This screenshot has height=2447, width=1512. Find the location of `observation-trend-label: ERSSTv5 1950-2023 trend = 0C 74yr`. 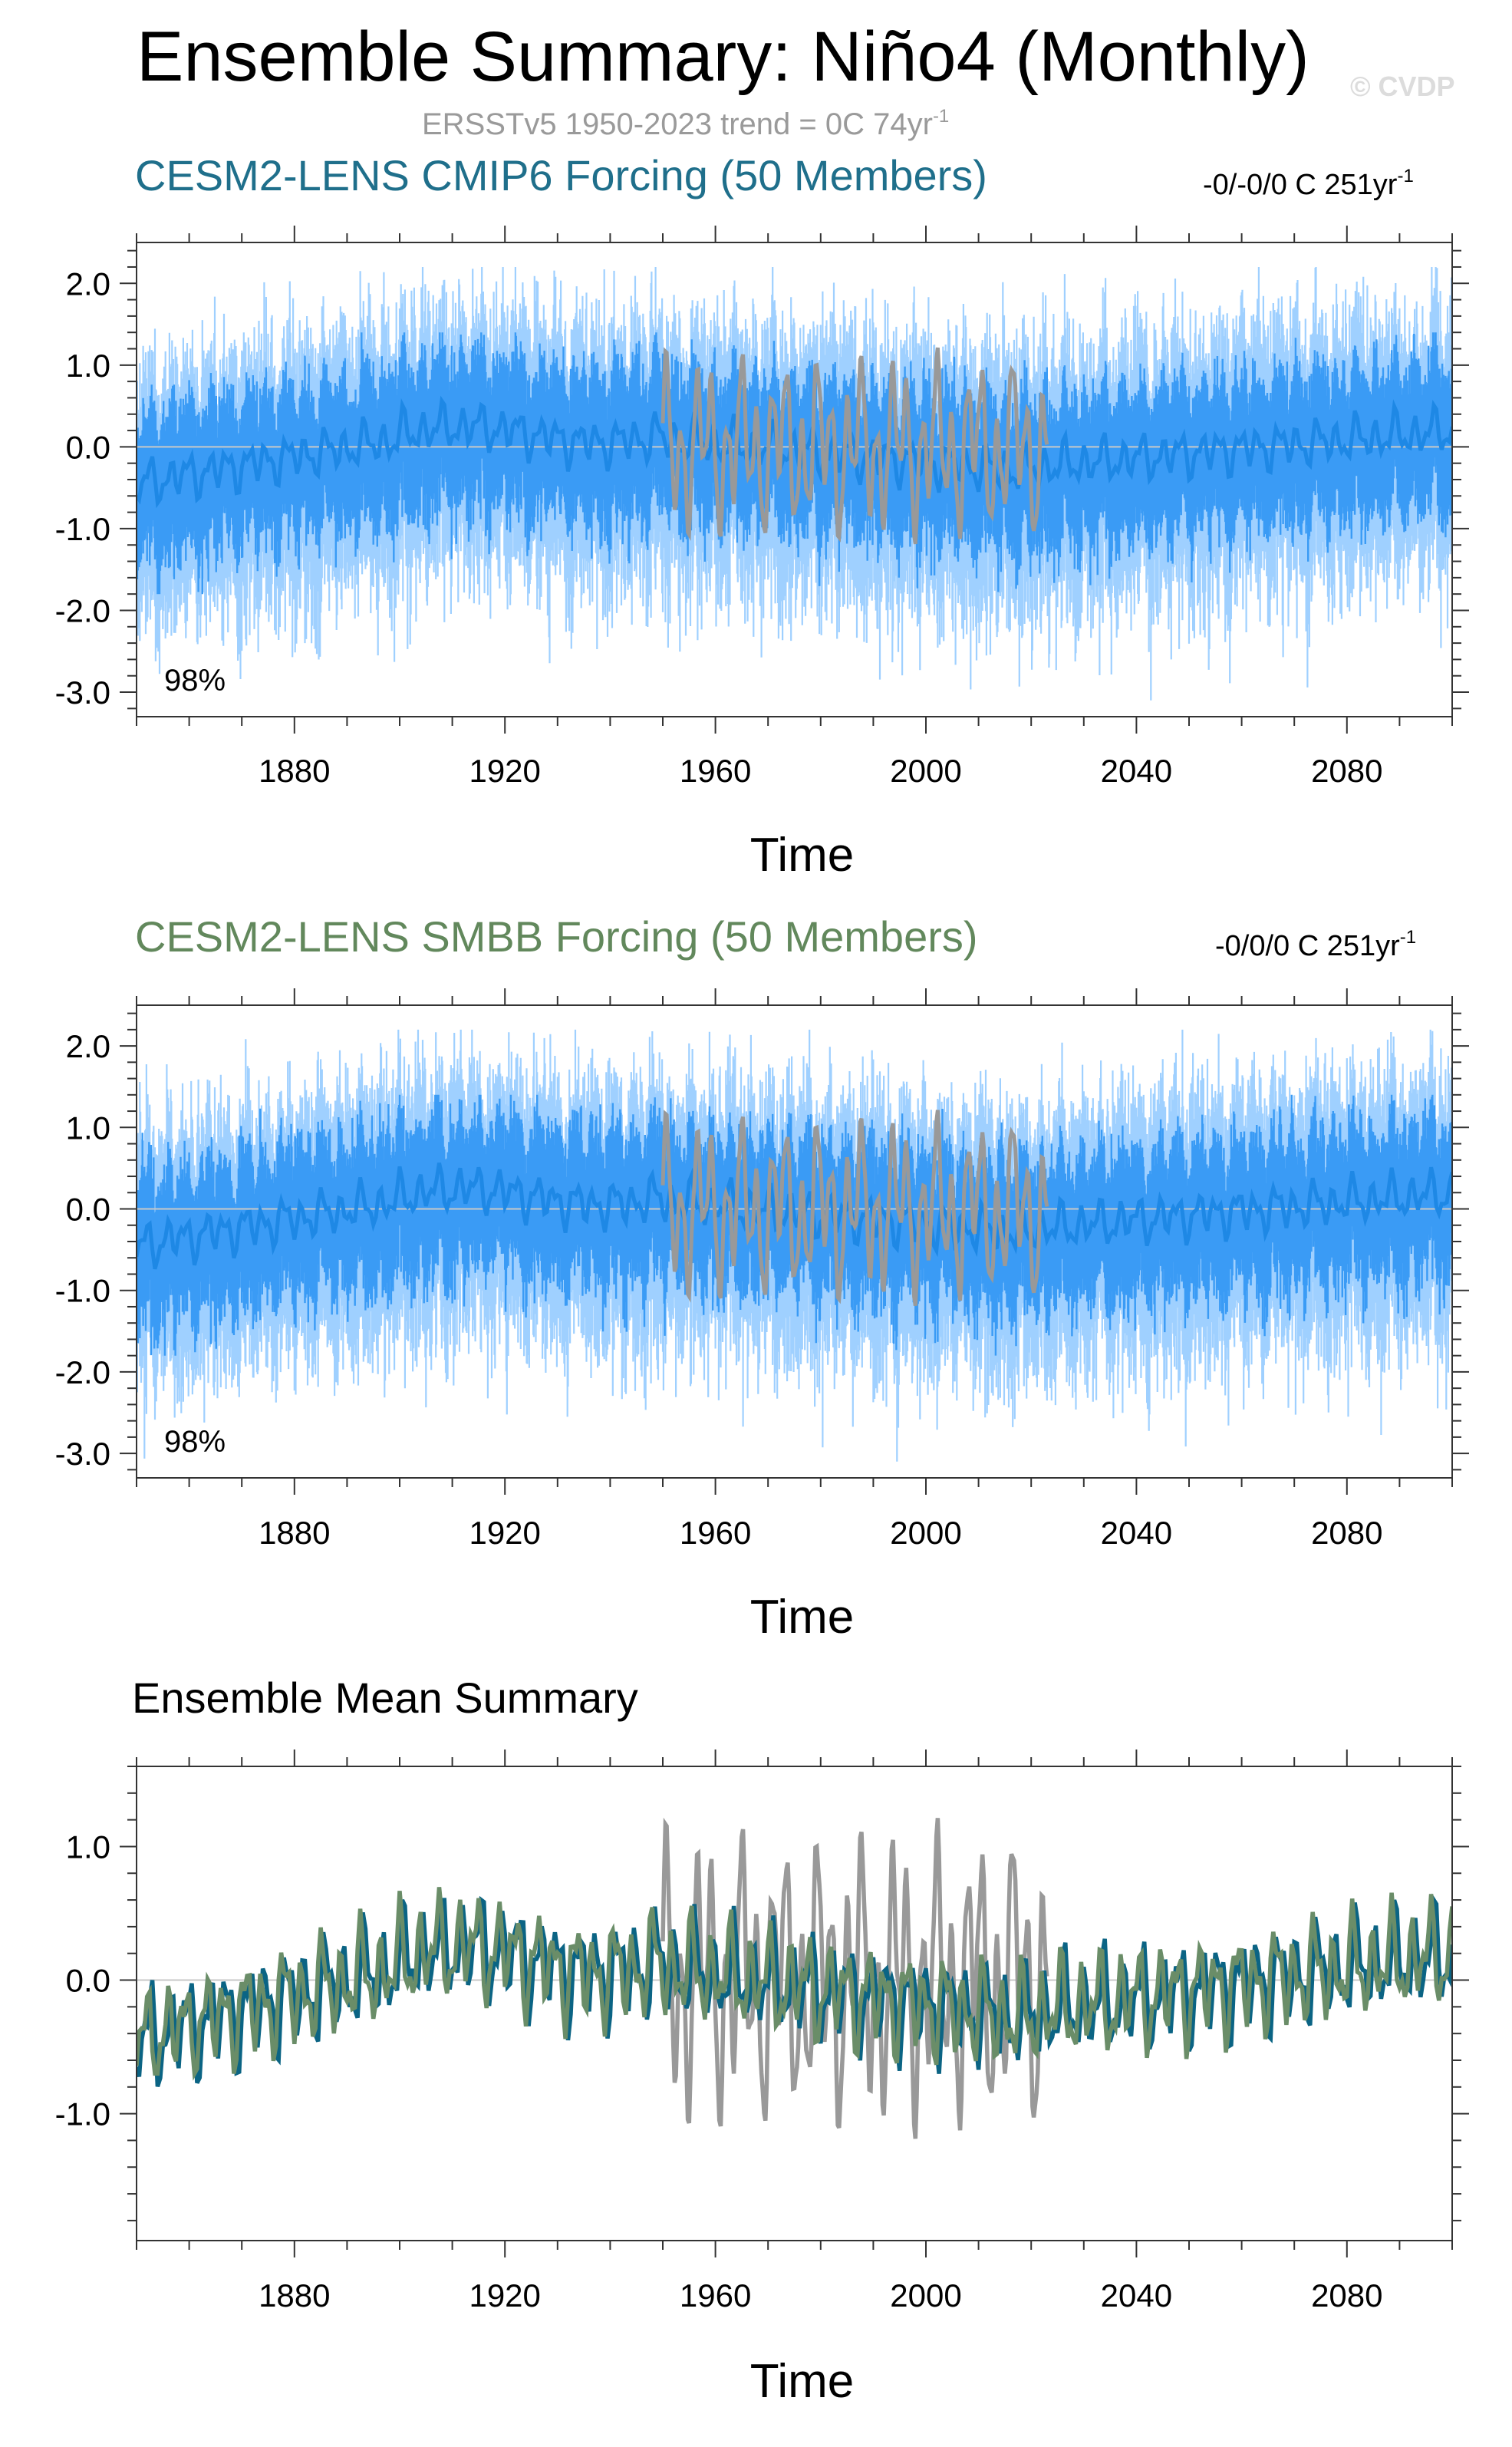

observation-trend-label: ERSSTv5 1950-2023 trend = 0C 74yr is located at coordinates (677, 124).